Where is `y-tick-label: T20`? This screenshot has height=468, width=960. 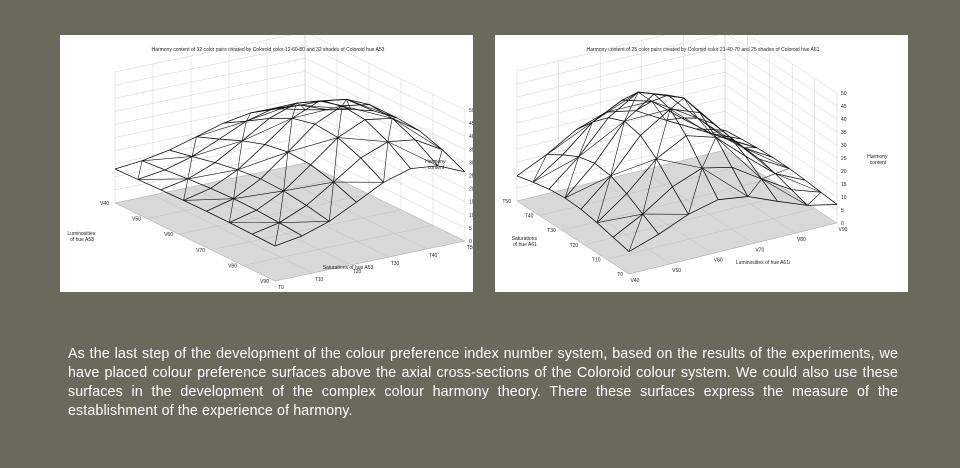
y-tick-label: T20 is located at coordinates (574, 246).